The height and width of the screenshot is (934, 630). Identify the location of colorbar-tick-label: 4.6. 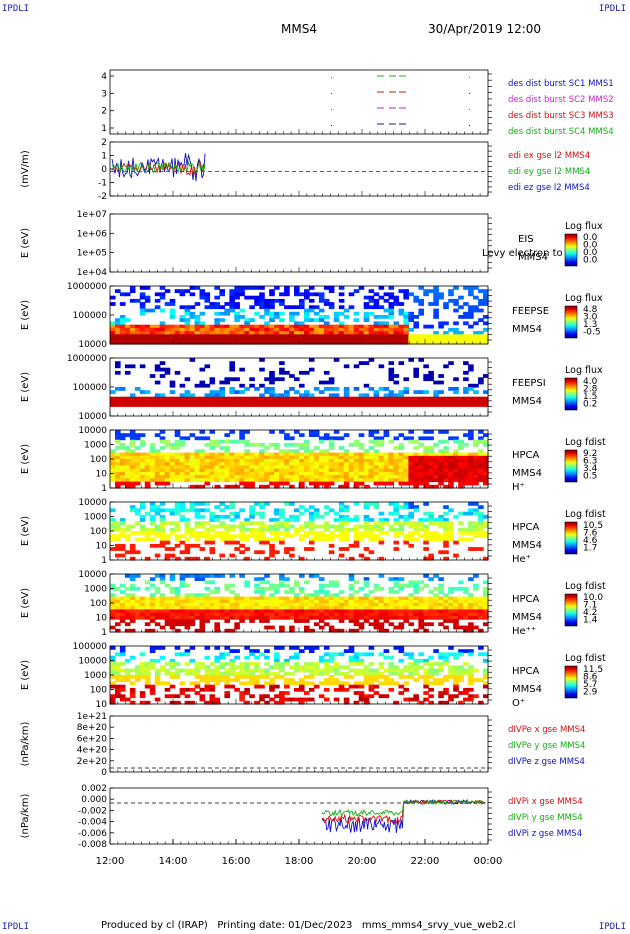
(590, 541).